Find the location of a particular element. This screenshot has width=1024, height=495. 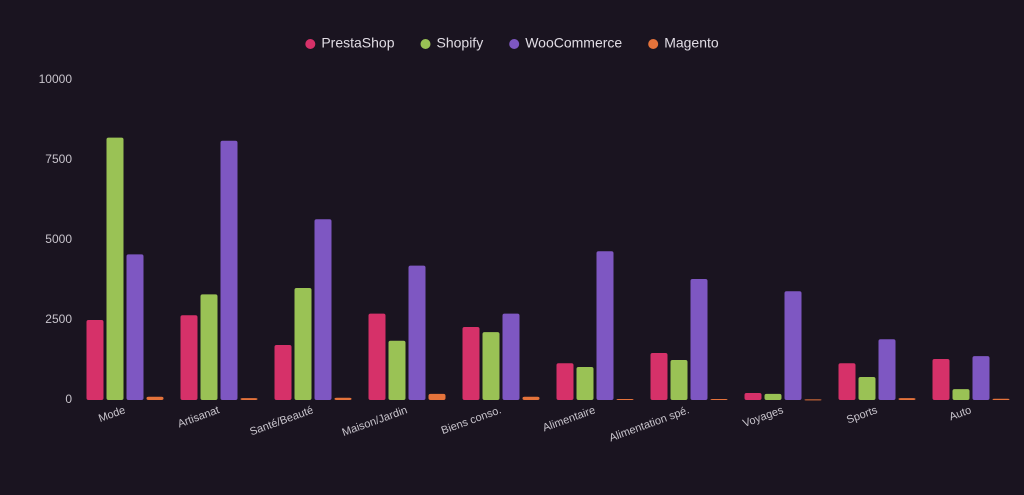

legend-item: WooCommerce is located at coordinates (565, 43).